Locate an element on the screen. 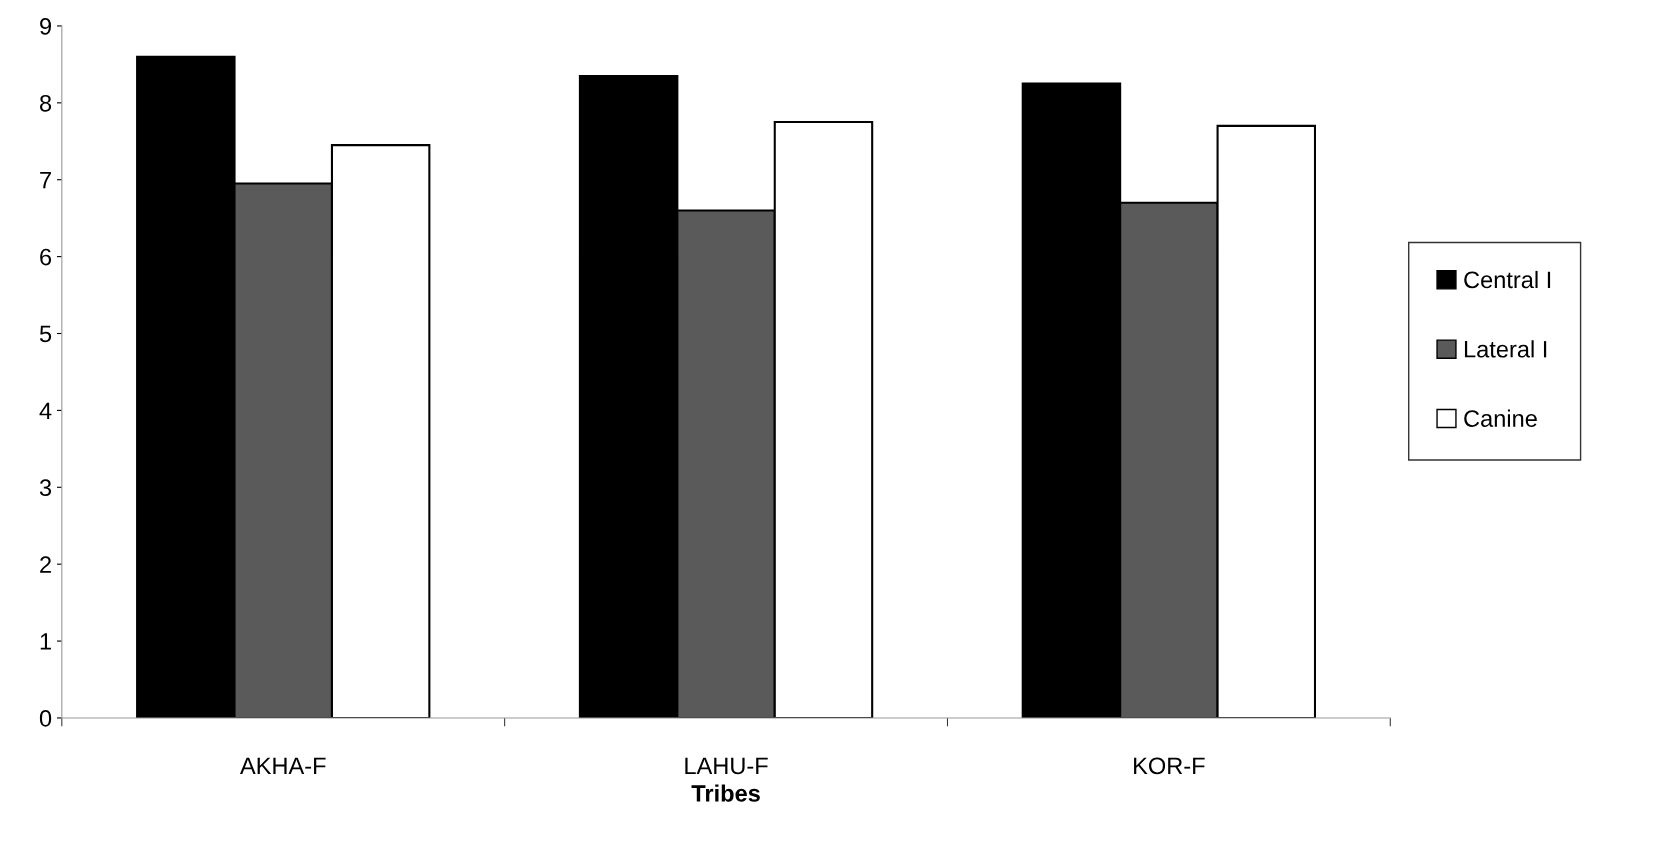 The height and width of the screenshot is (865, 1671). y-tick-label: 2 is located at coordinates (45, 564).